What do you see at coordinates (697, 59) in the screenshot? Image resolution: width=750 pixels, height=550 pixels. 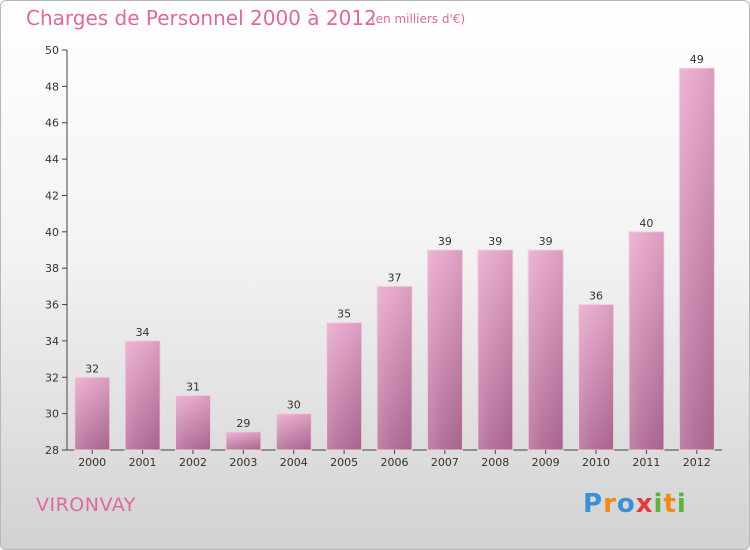 I see `data-label: 49` at bounding box center [697, 59].